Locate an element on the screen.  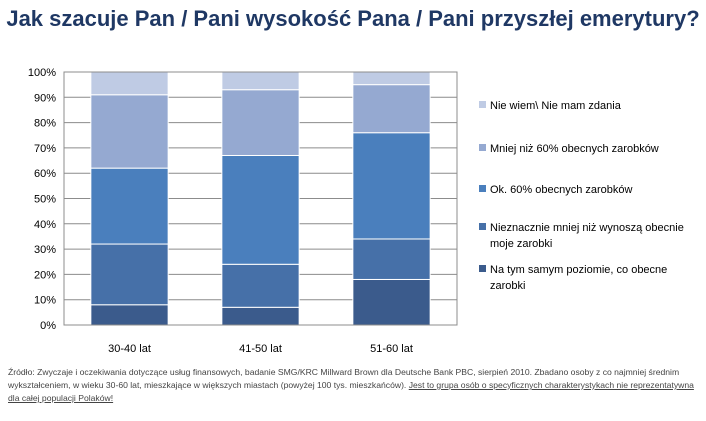
legend-label: zarobki is located at coordinates (507, 286).